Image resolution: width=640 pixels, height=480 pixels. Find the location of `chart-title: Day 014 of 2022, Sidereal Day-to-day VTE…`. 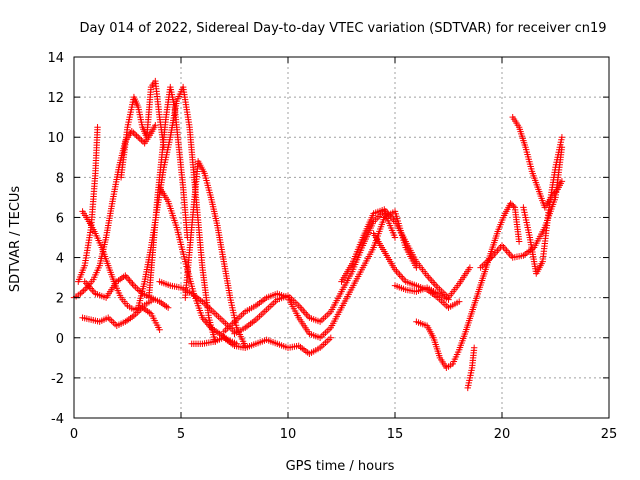

chart-title: Day 014 of 2022, Sidereal Day-to-day VTE… is located at coordinates (342, 28).